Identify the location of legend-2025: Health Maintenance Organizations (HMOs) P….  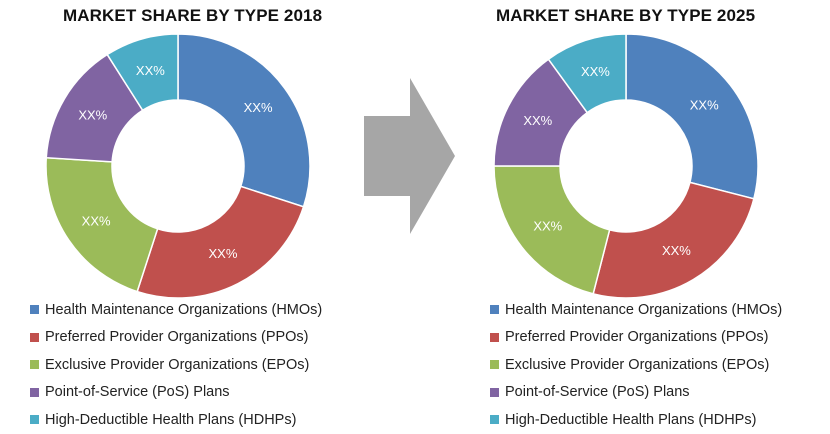
(636, 365).